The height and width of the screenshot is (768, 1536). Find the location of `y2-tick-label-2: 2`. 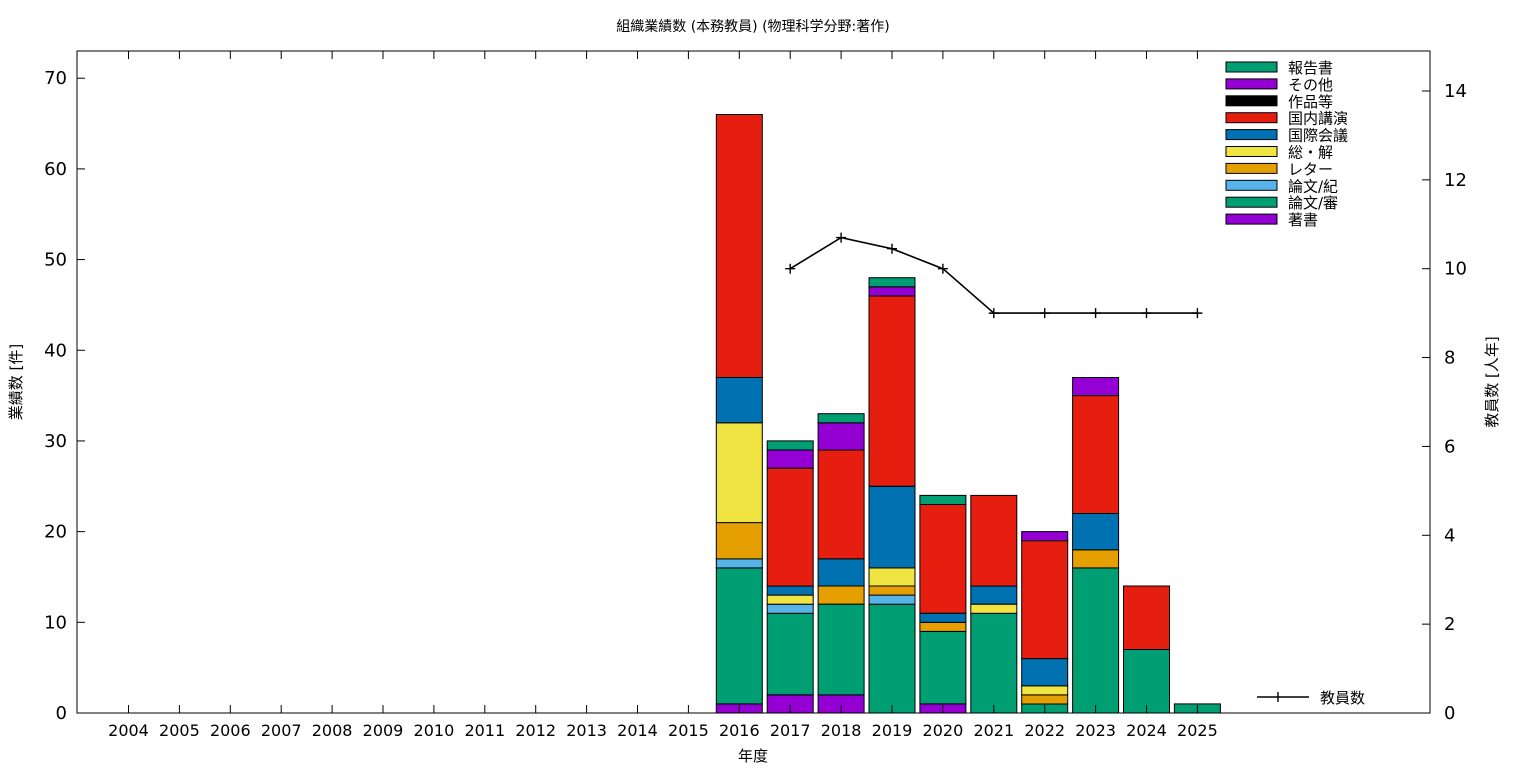

y2-tick-label-2: 2 is located at coordinates (1449, 624).